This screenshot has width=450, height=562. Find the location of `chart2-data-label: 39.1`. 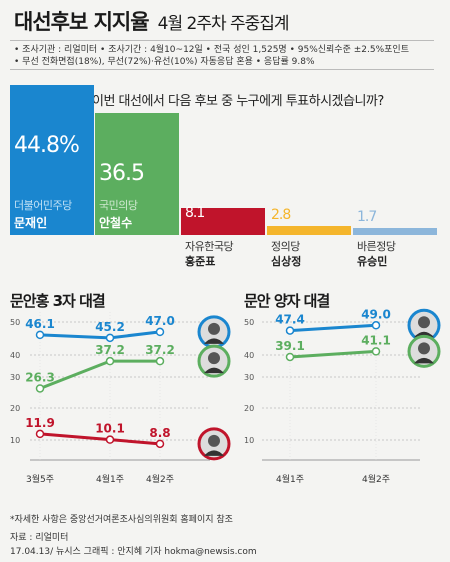

chart2-data-label: 39.1 is located at coordinates (290, 346).